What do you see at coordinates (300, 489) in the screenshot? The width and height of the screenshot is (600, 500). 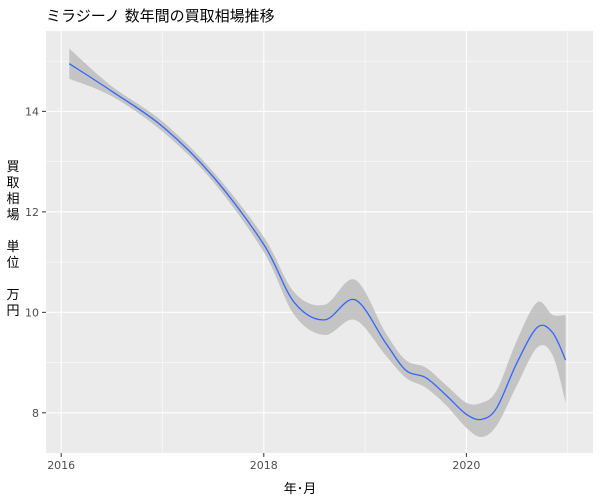 I see `x-axis-label: 年･月` at bounding box center [300, 489].